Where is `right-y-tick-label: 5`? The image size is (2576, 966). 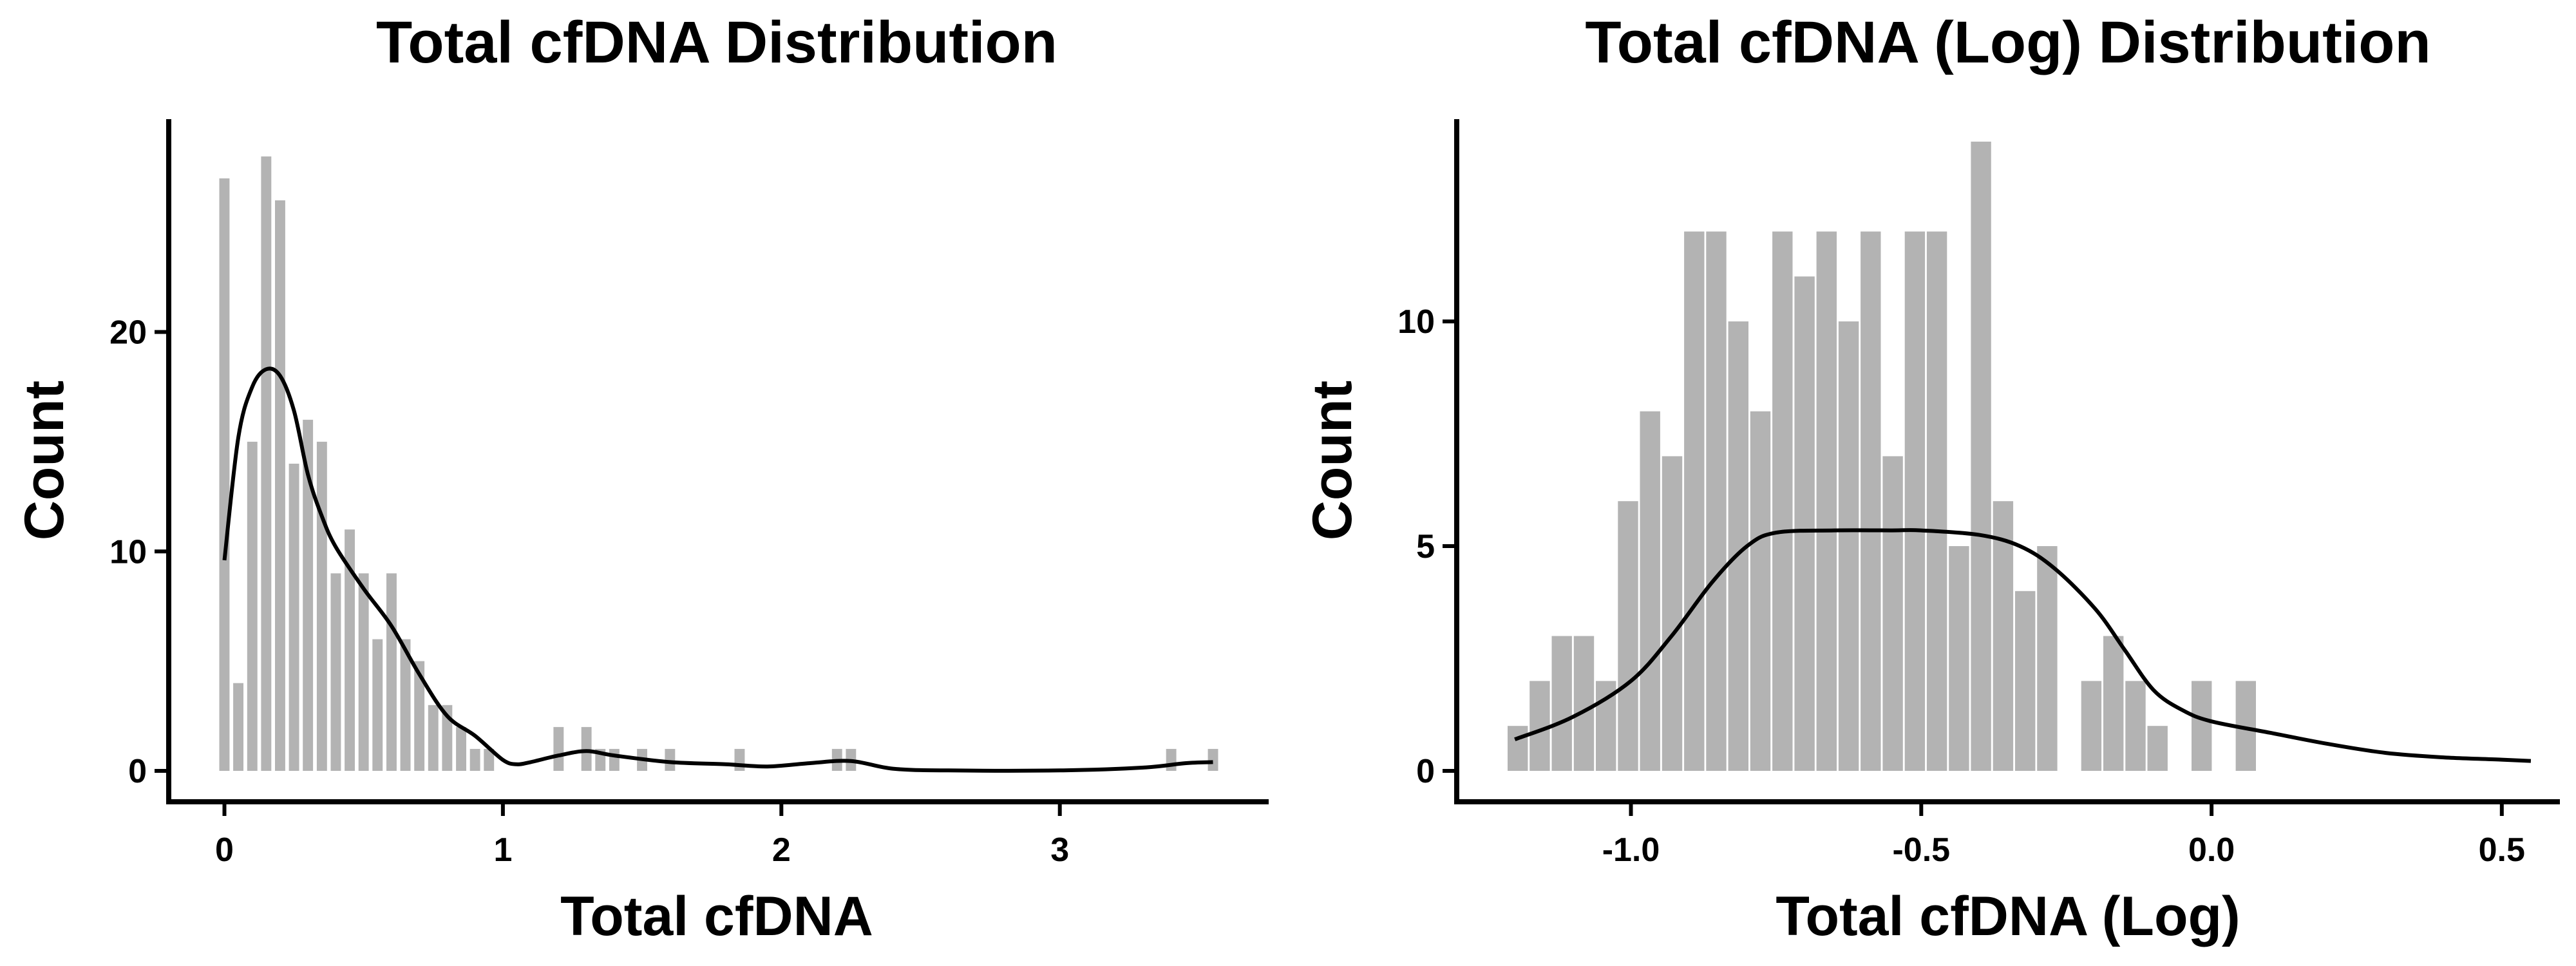
right-y-tick-label: 5 is located at coordinates (1426, 546).